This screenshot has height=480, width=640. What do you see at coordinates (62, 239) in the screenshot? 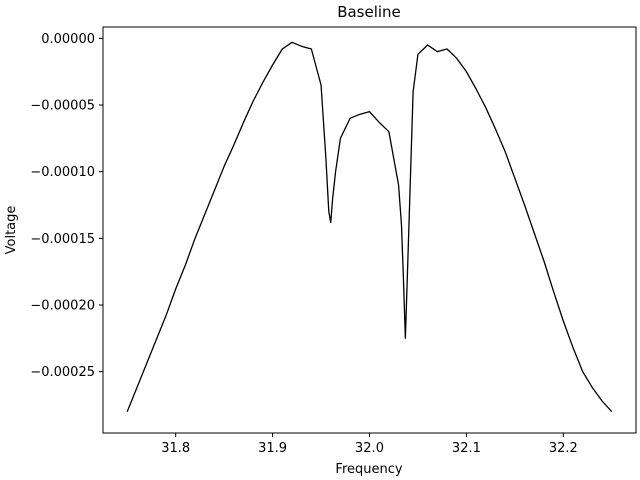
I see `y-tick-label: −0.00015` at bounding box center [62, 239].